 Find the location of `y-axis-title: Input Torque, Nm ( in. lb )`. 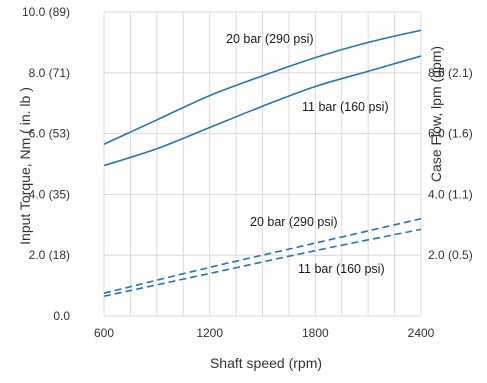

y-axis-title: Input Torque, Nm ( in. lb ) is located at coordinates (25, 166).